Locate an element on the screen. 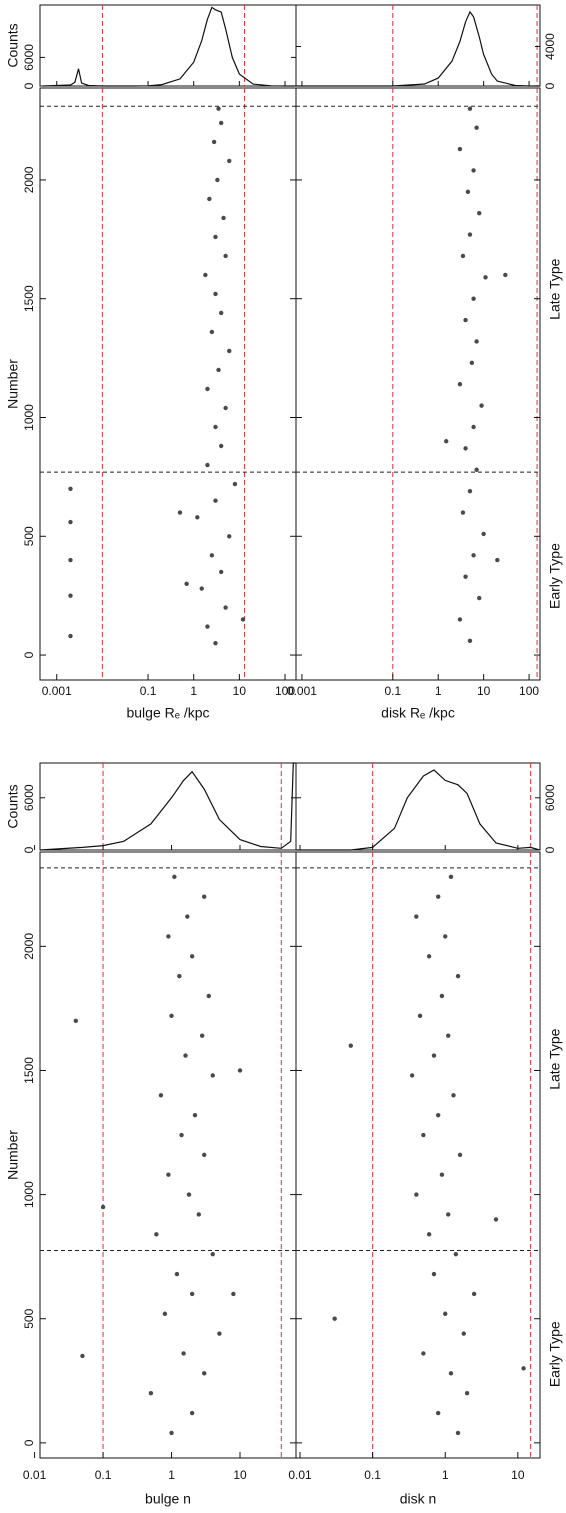  hist-y-axis-label: Counts is located at coordinates (13, 45).